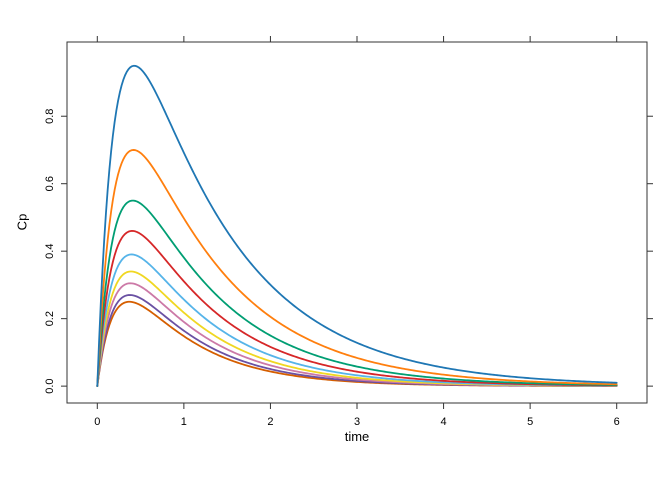 This screenshot has width=672, height=480. Describe the element at coordinates (97, 422) in the screenshot. I see `x-tick-label: 0` at that location.